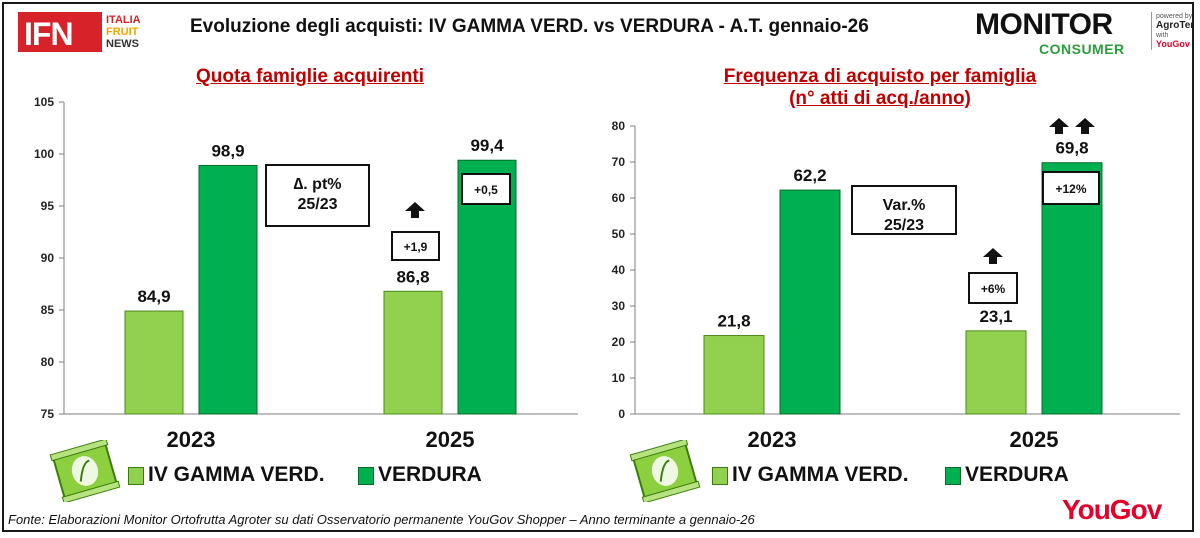 This screenshot has height=538, width=1200. I want to click on y-tick-label: 95, so click(48, 206).